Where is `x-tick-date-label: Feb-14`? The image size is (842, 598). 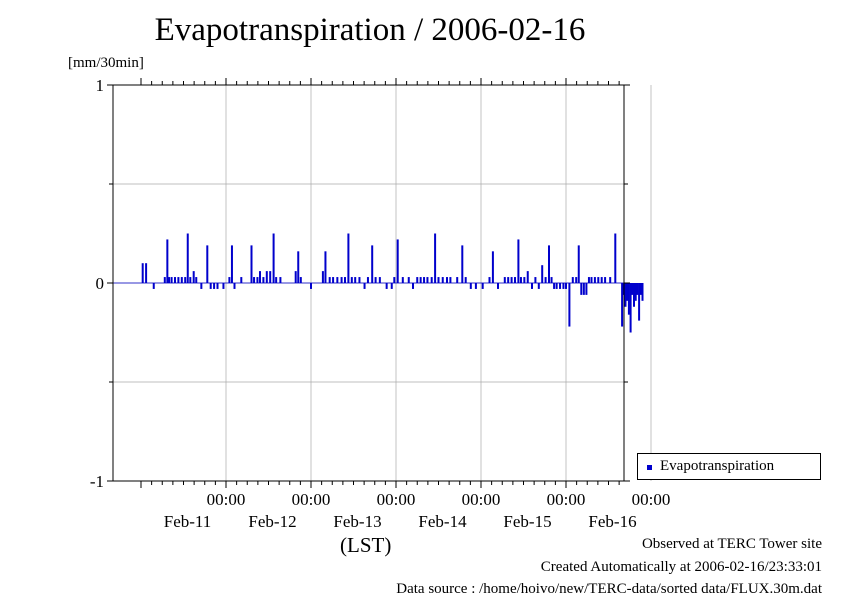
x-tick-date-label: Feb-14 is located at coordinates (442, 521).